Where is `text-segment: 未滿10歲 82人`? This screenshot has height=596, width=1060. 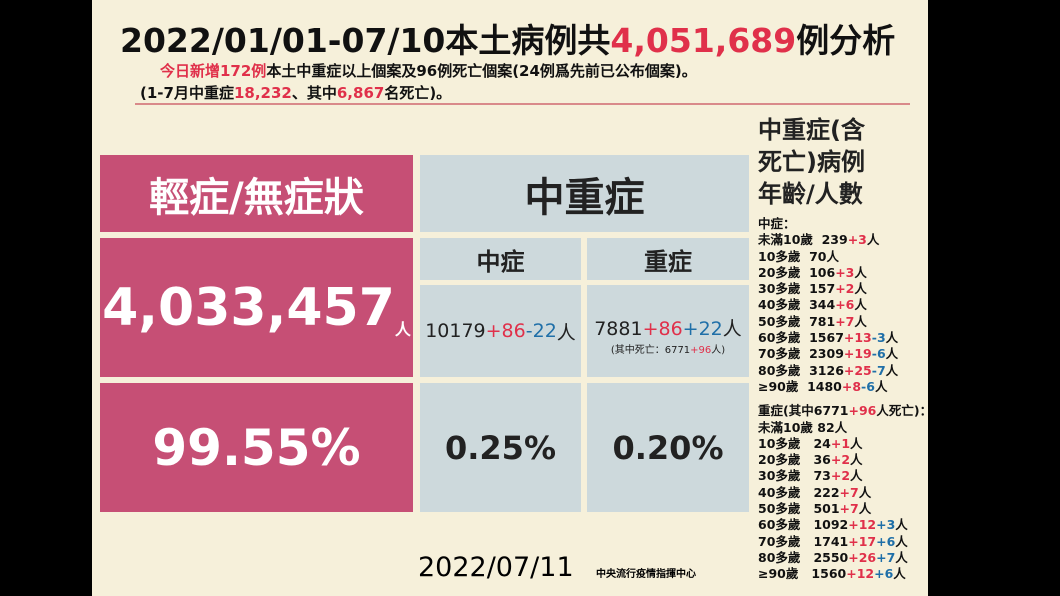 text-segment: 未滿10歲 82人 is located at coordinates (803, 427).